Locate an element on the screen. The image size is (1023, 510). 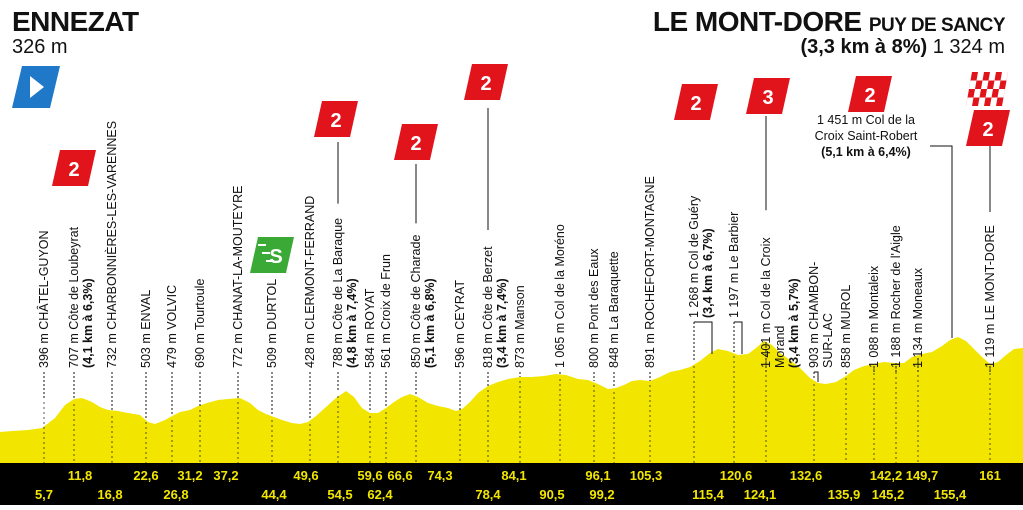
waypoint-label: 1 197 m Le Barbier is located at coordinates (734, 265).